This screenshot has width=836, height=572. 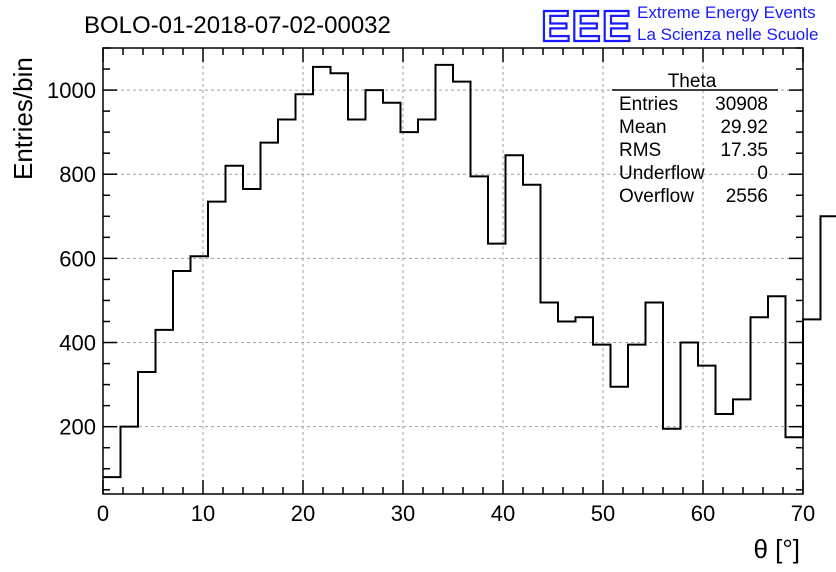 I want to click on x-tick-label: 0, so click(x=103, y=513).